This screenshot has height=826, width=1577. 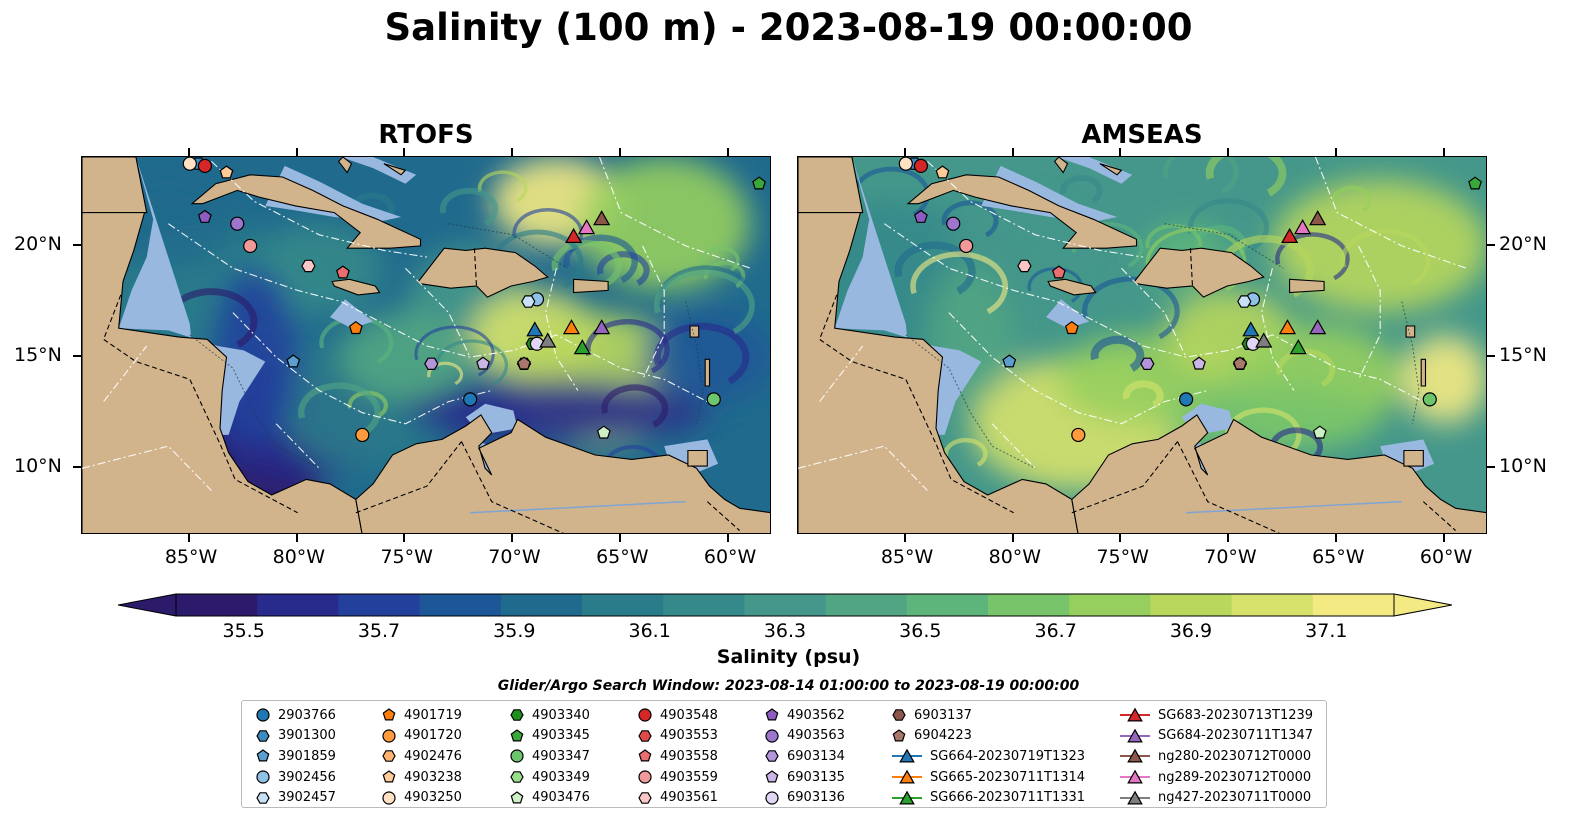 What do you see at coordinates (422, 715) in the screenshot?
I see `legend-item: 4901719` at bounding box center [422, 715].